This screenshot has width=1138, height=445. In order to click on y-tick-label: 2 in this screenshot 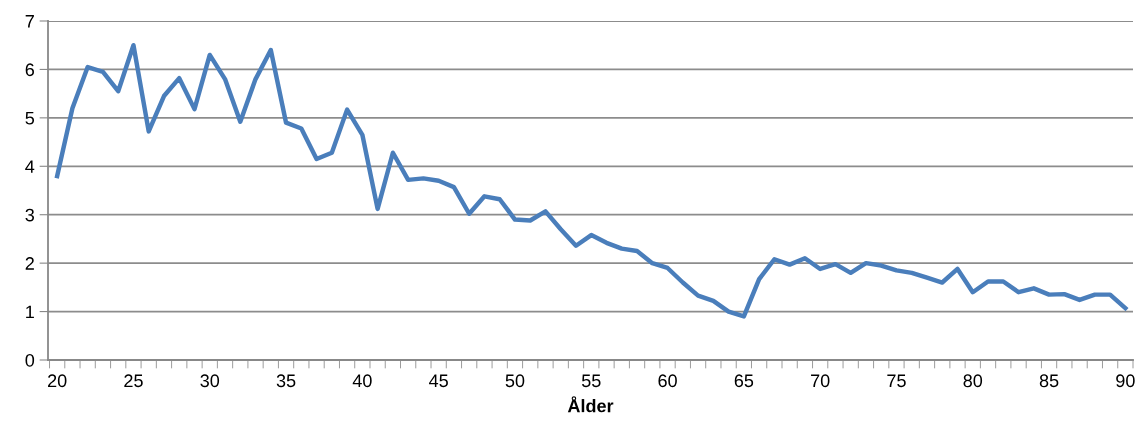, I will do `click(29, 263)`.